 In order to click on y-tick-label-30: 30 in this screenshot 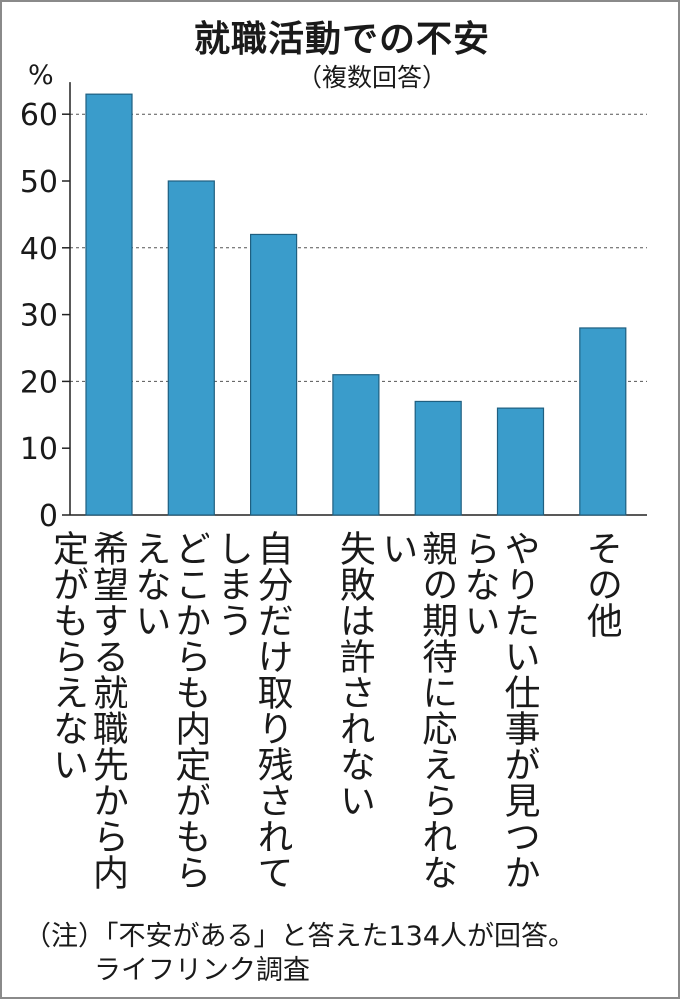, I will do `click(39, 316)`.